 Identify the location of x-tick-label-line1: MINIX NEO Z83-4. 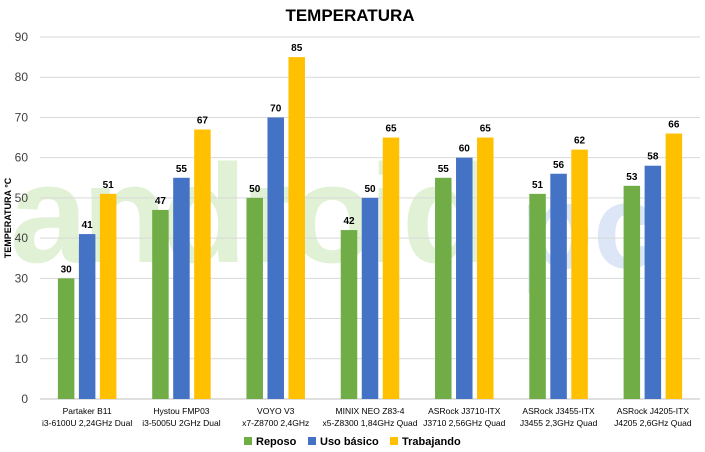
(370, 411).